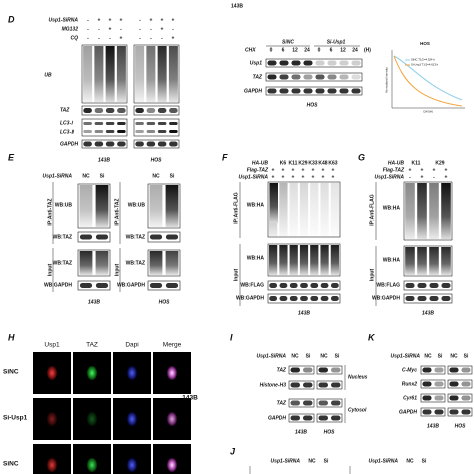  Describe the element at coordinates (361, 157) in the screenshot. I see `label: G` at that location.